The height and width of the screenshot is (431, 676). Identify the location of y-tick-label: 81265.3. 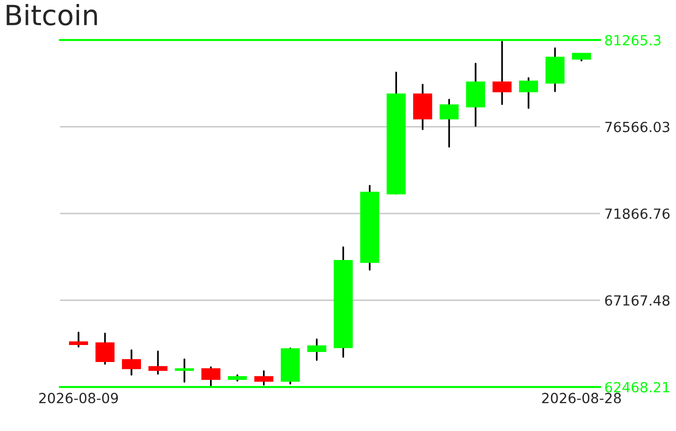
(632, 40).